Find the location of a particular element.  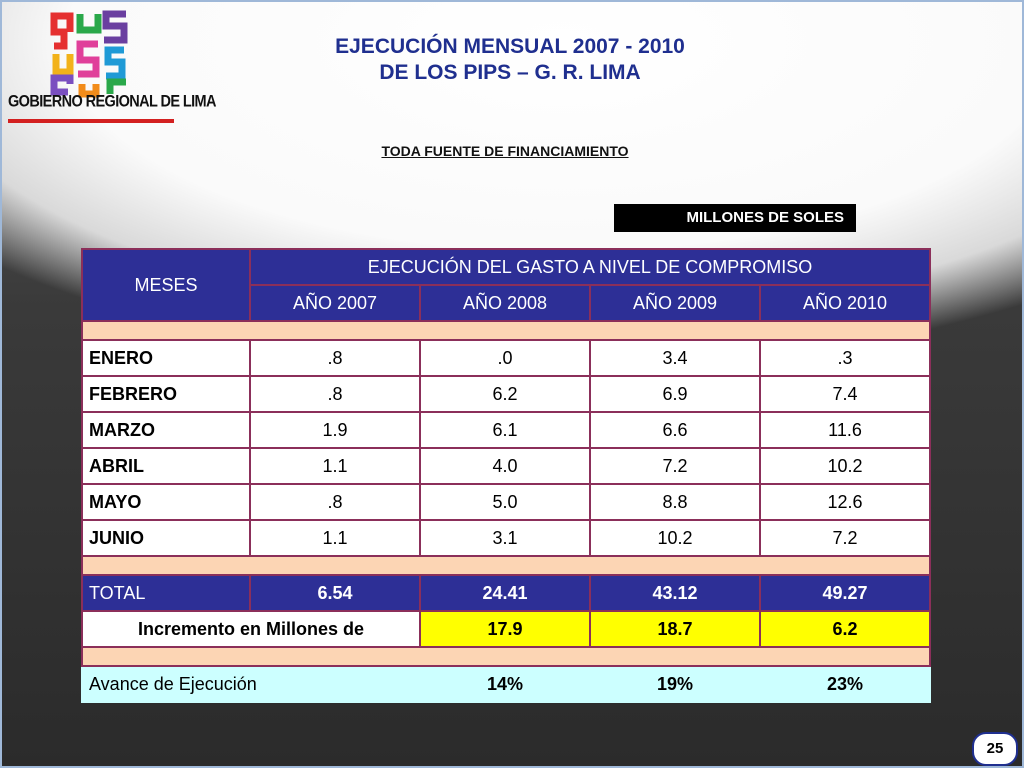

title-line-2: DE LOS PIPS – G. R. LIMA is located at coordinates (510, 72).